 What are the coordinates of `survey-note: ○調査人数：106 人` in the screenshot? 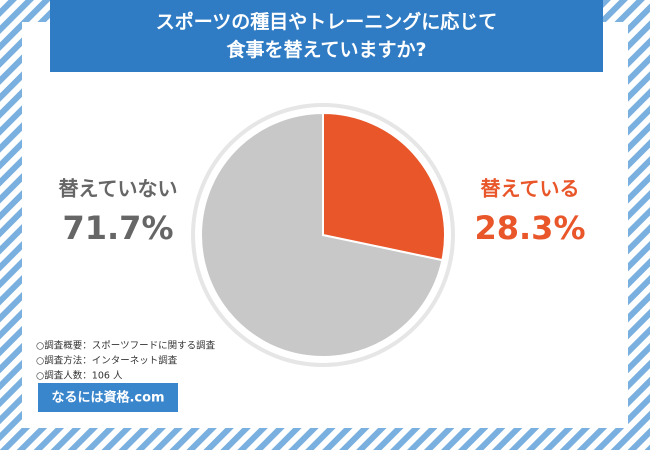 It's located at (79, 376).